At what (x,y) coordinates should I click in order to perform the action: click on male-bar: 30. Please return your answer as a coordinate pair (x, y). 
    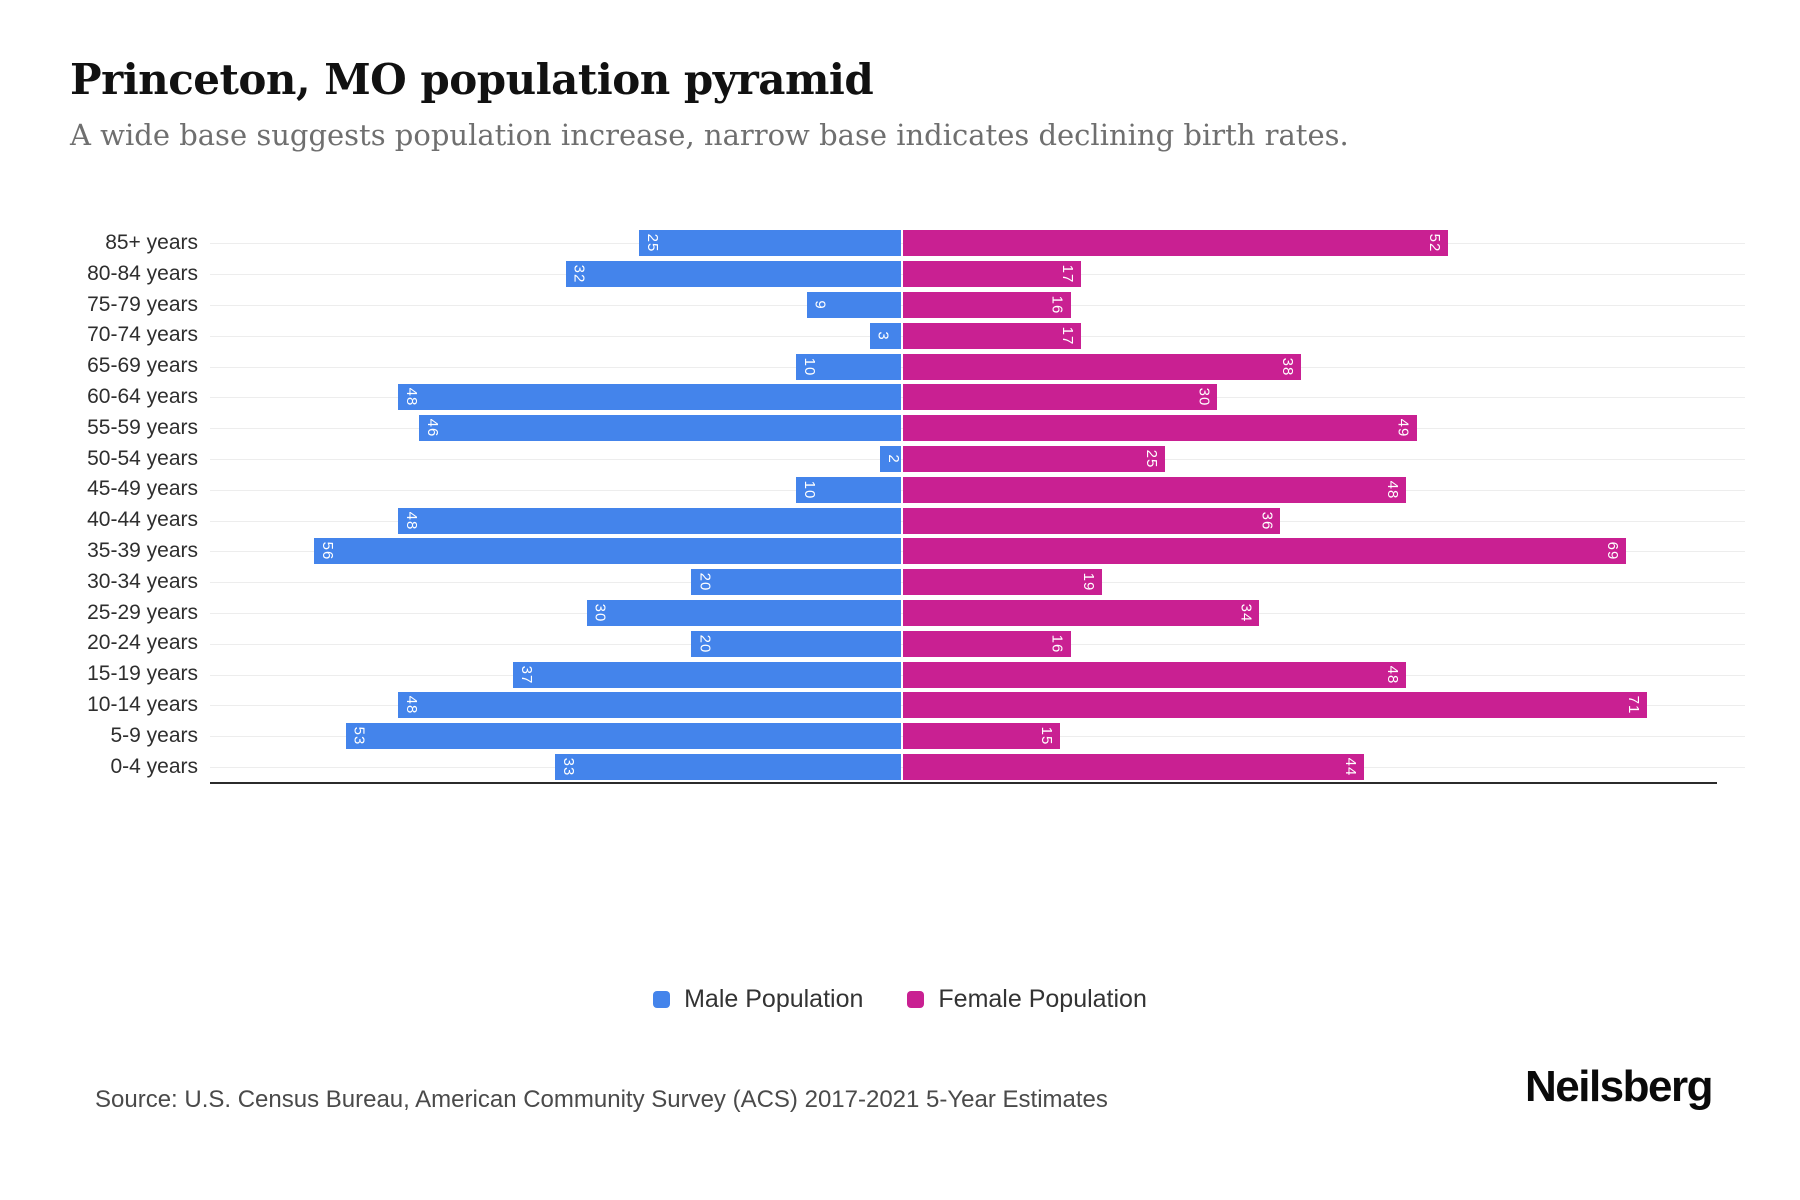
    Looking at the image, I should click on (743, 612).